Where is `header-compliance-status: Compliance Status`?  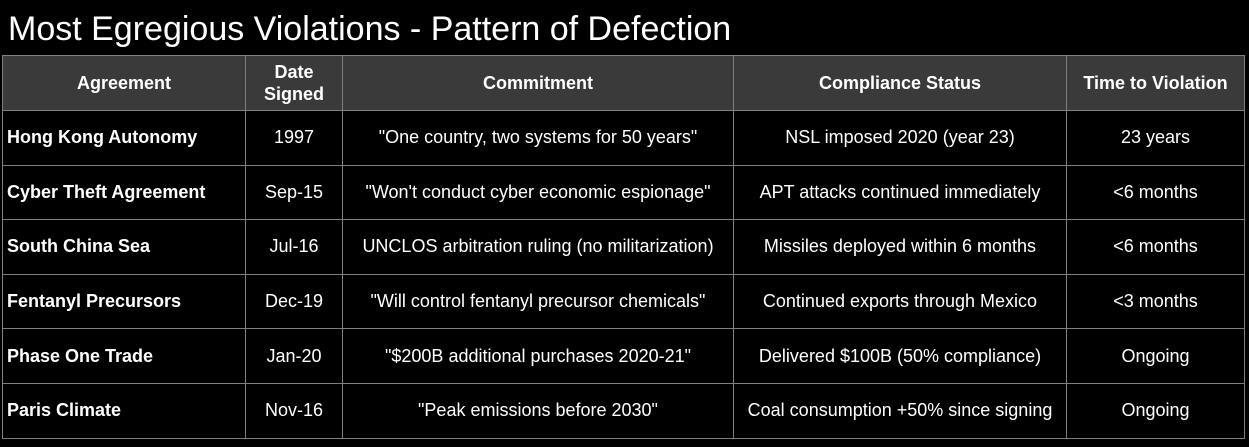
header-compliance-status: Compliance Status is located at coordinates (900, 83).